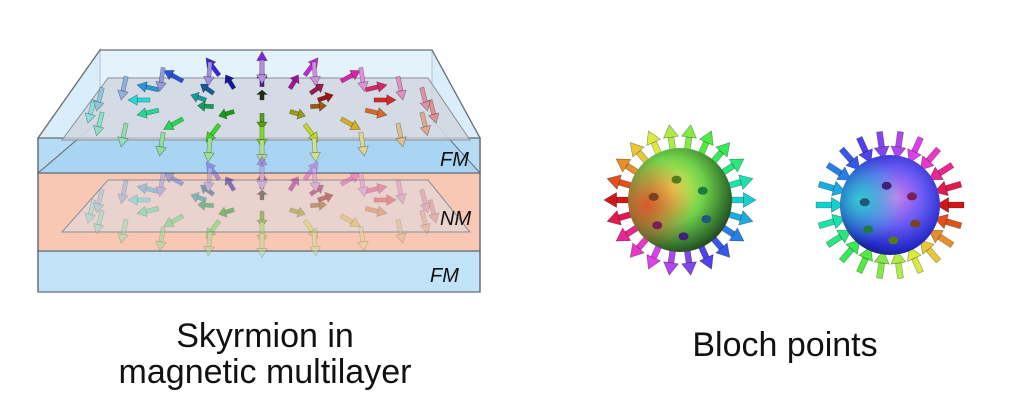 Image resolution: width=1009 pixels, height=415 pixels. What do you see at coordinates (262, 206) in the screenshot?
I see `skyrmion-image-arrows` at bounding box center [262, 206].